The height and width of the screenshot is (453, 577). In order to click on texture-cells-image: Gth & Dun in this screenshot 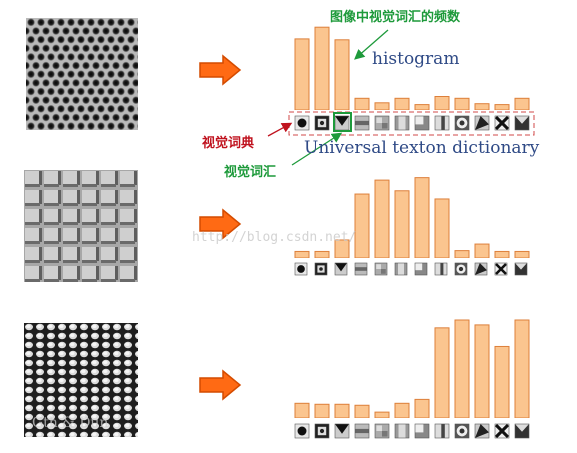, I will do `click(81, 380)`.